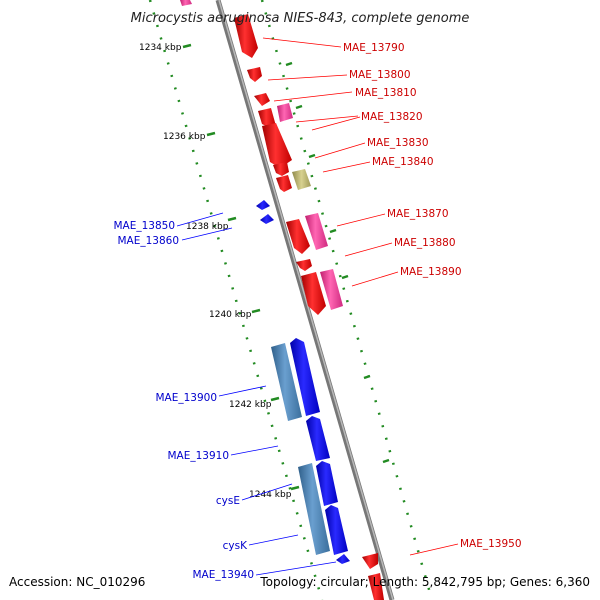 This screenshot has width=600, height=600. I want to click on tick-label: 1244 kbp, so click(270, 495).